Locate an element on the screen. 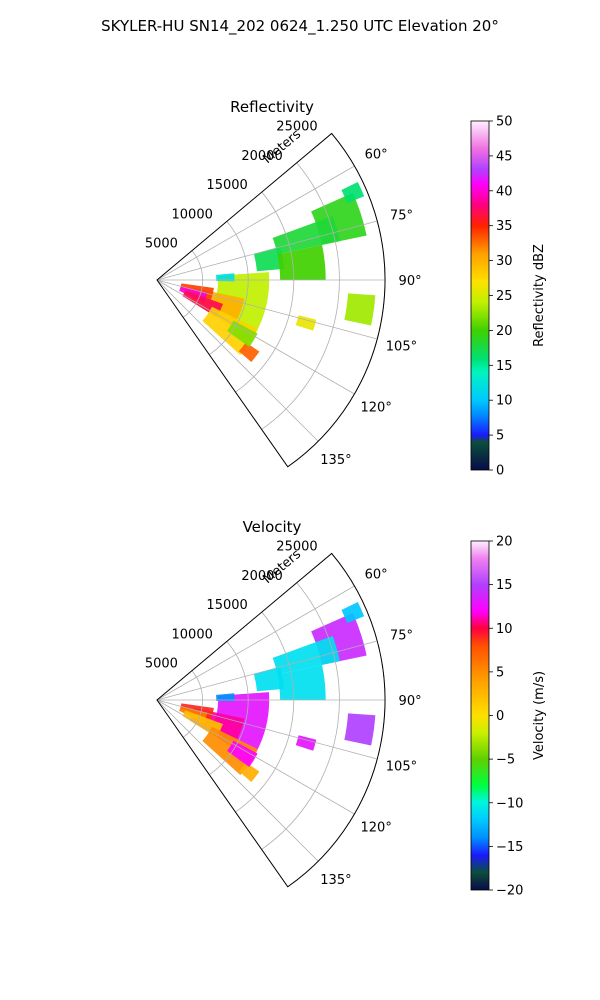  colorbar-tick-label: 25 is located at coordinates (504, 296).